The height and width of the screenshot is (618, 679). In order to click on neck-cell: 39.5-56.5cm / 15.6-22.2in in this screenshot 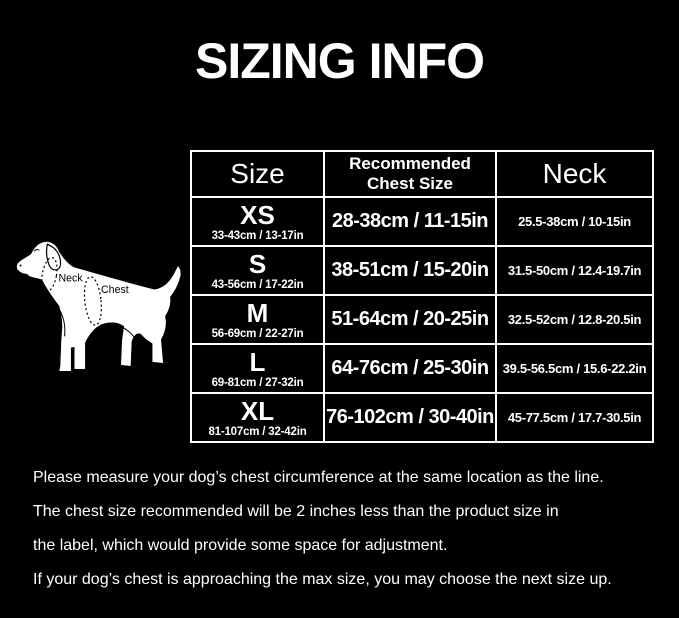, I will do `click(574, 368)`.